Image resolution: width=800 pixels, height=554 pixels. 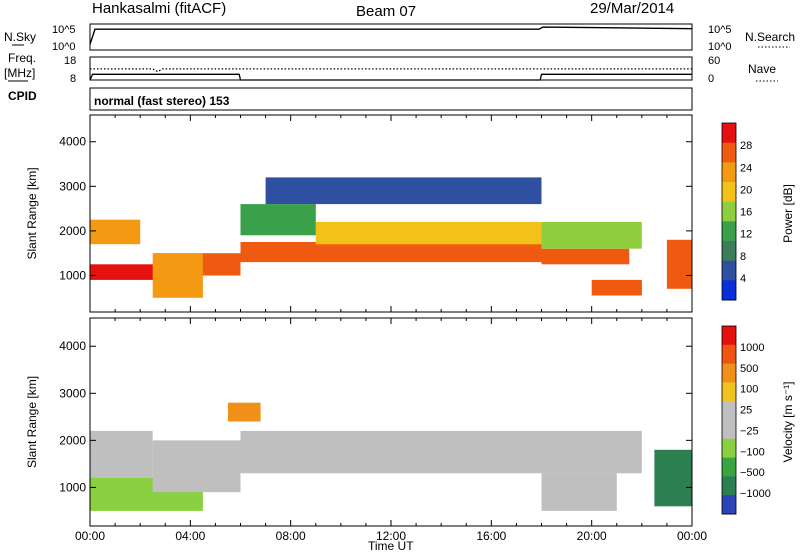 I want to click on nsky-frame, so click(x=391, y=37).